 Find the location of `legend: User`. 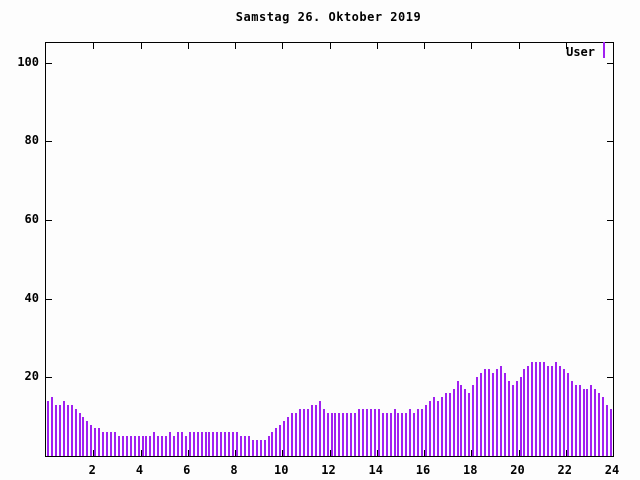

legend: User is located at coordinates (585, 50).